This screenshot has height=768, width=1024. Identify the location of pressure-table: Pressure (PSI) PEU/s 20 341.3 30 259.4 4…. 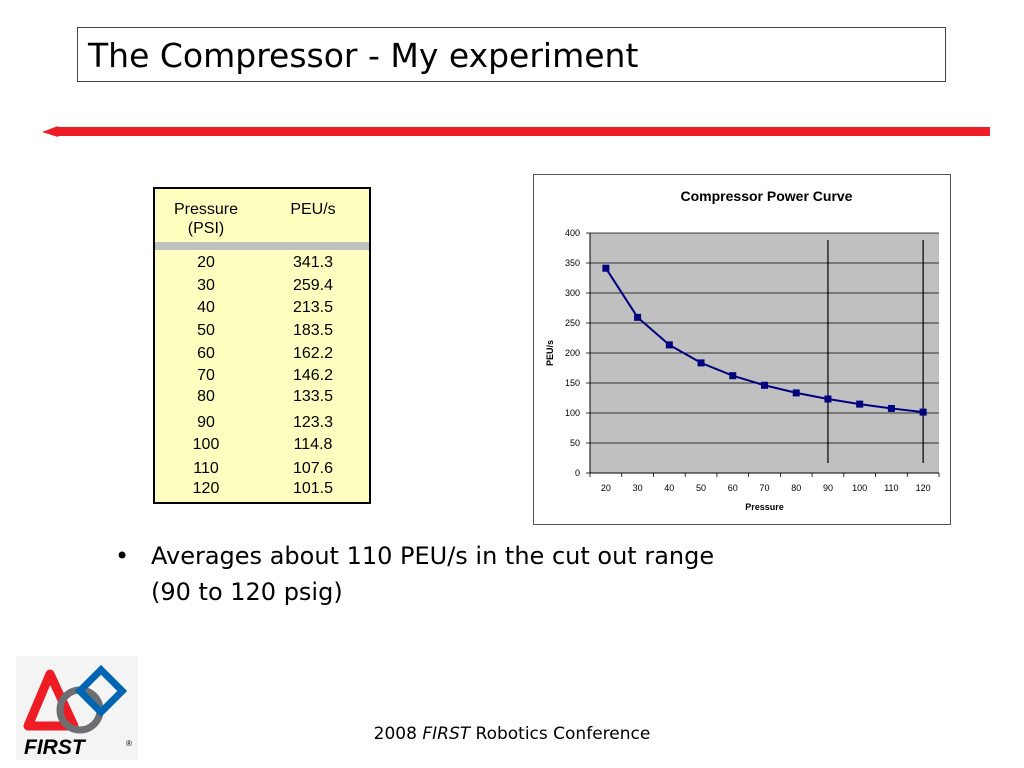
(262, 345).